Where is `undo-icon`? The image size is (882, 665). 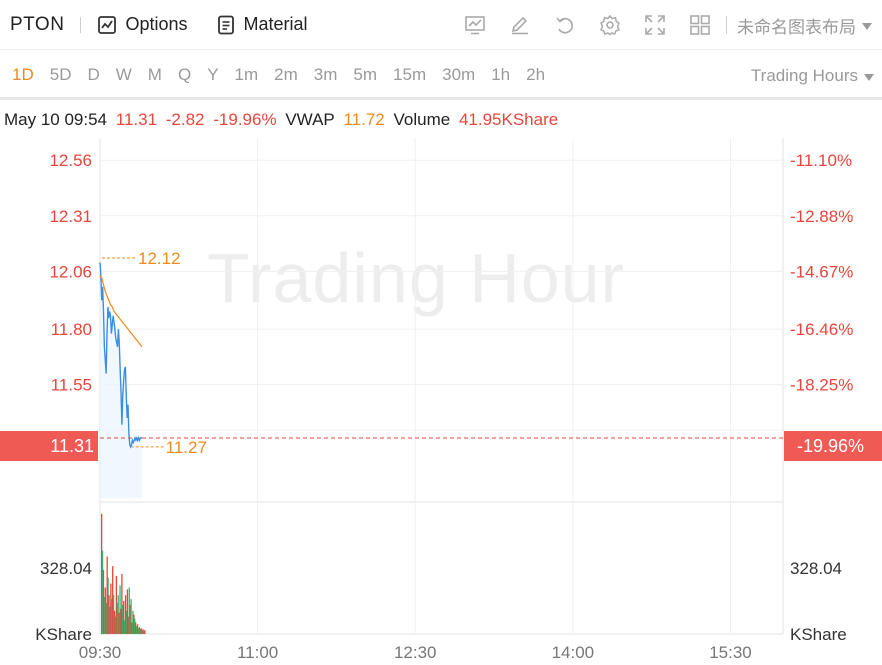
undo-icon is located at coordinates (564, 25).